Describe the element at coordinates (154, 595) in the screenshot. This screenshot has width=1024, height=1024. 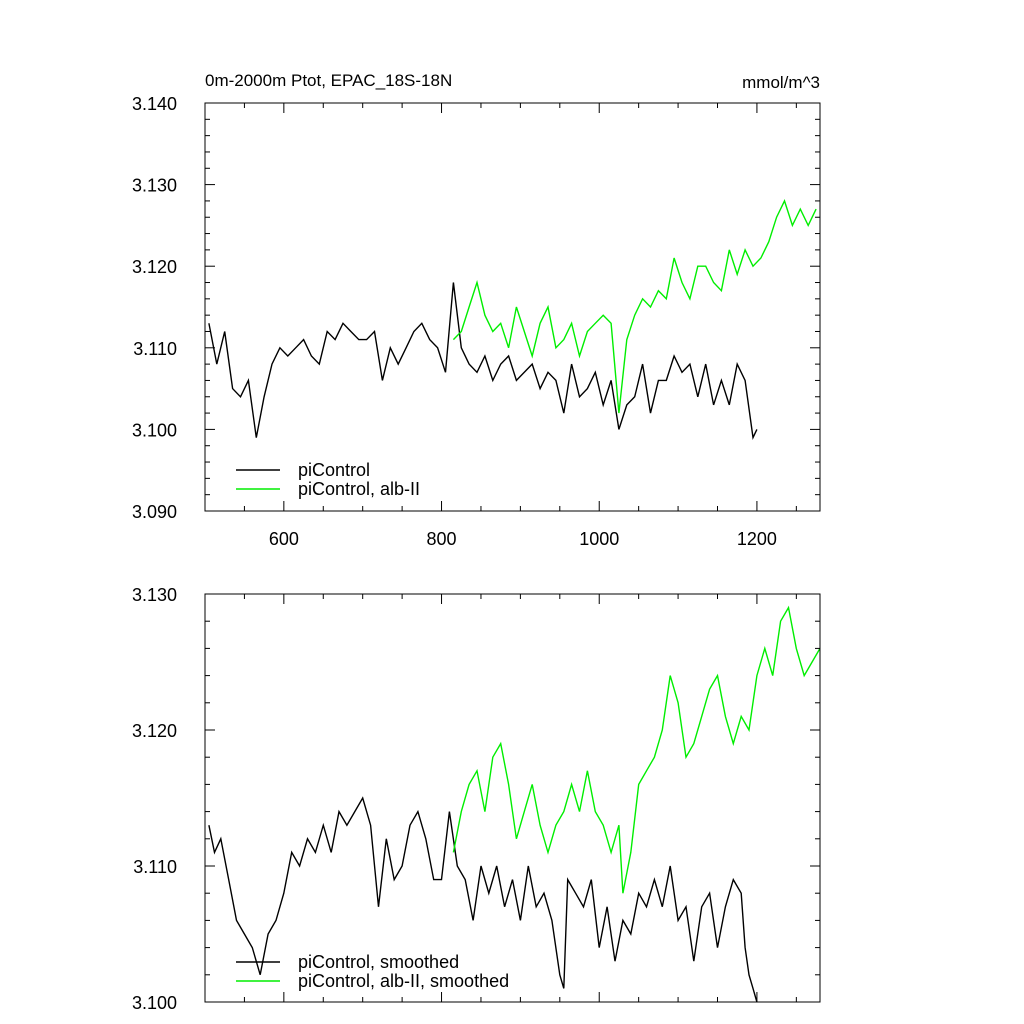
I see `bottom-y-tick-label: 3.130` at that location.